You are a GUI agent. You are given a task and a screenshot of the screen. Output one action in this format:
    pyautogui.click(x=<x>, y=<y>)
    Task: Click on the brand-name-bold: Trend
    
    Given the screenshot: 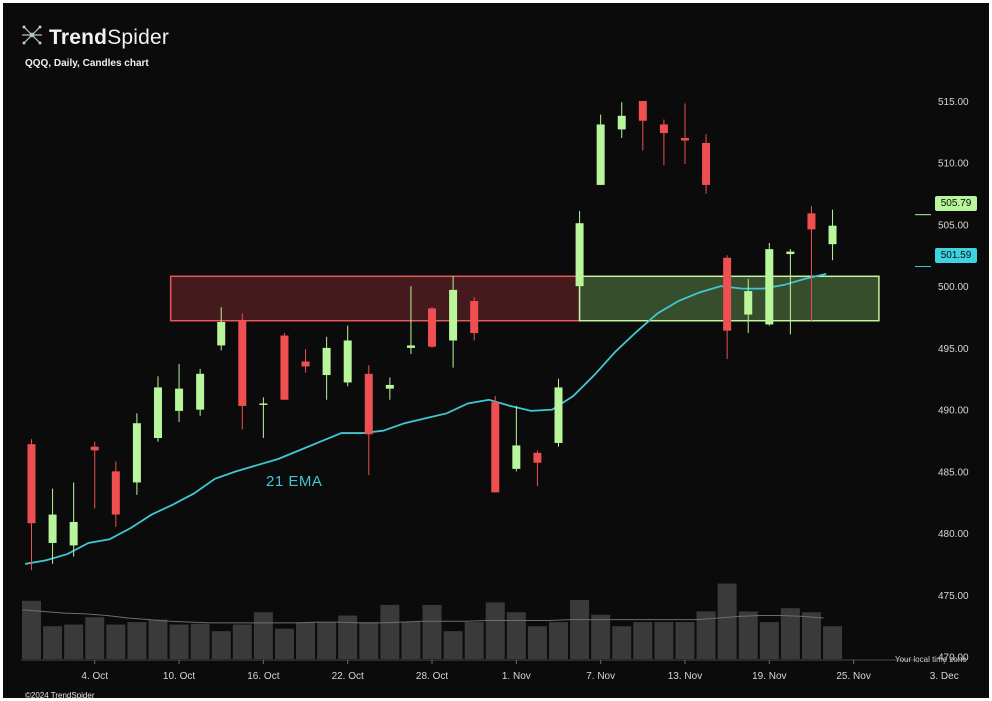 What is the action you would take?
    pyautogui.click(x=78, y=37)
    